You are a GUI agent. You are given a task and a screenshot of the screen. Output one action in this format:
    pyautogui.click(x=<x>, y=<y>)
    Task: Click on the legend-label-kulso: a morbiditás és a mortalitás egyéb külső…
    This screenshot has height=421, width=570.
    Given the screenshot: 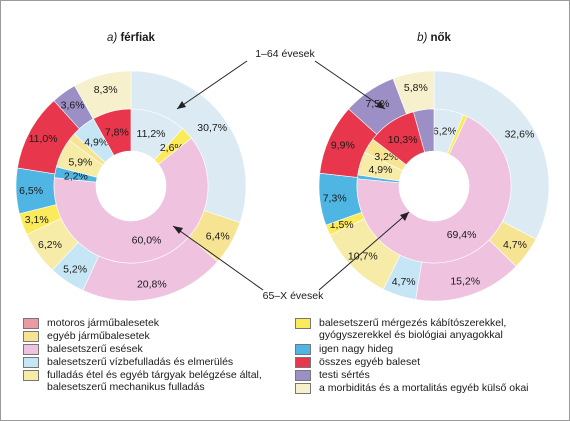 What is the action you would take?
    pyautogui.click(x=424, y=388)
    